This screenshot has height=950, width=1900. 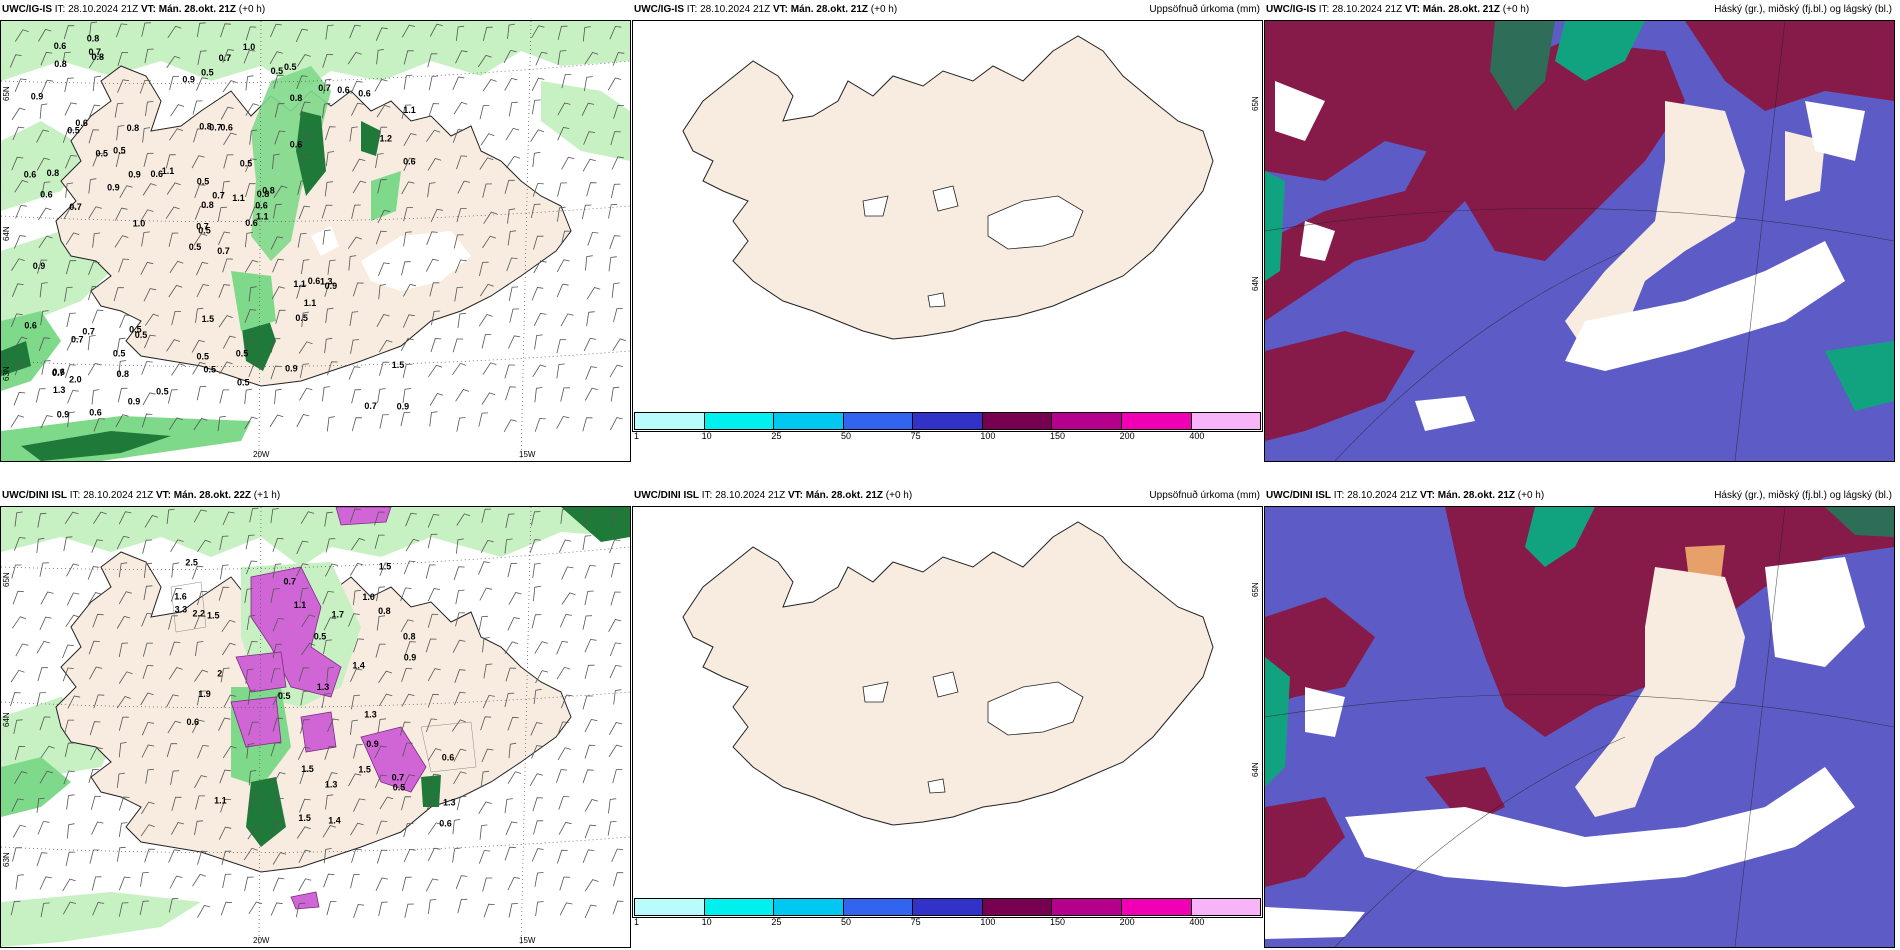 I want to click on vt-value: Mán. 28.okt. 21Z, so click(x=844, y=495).